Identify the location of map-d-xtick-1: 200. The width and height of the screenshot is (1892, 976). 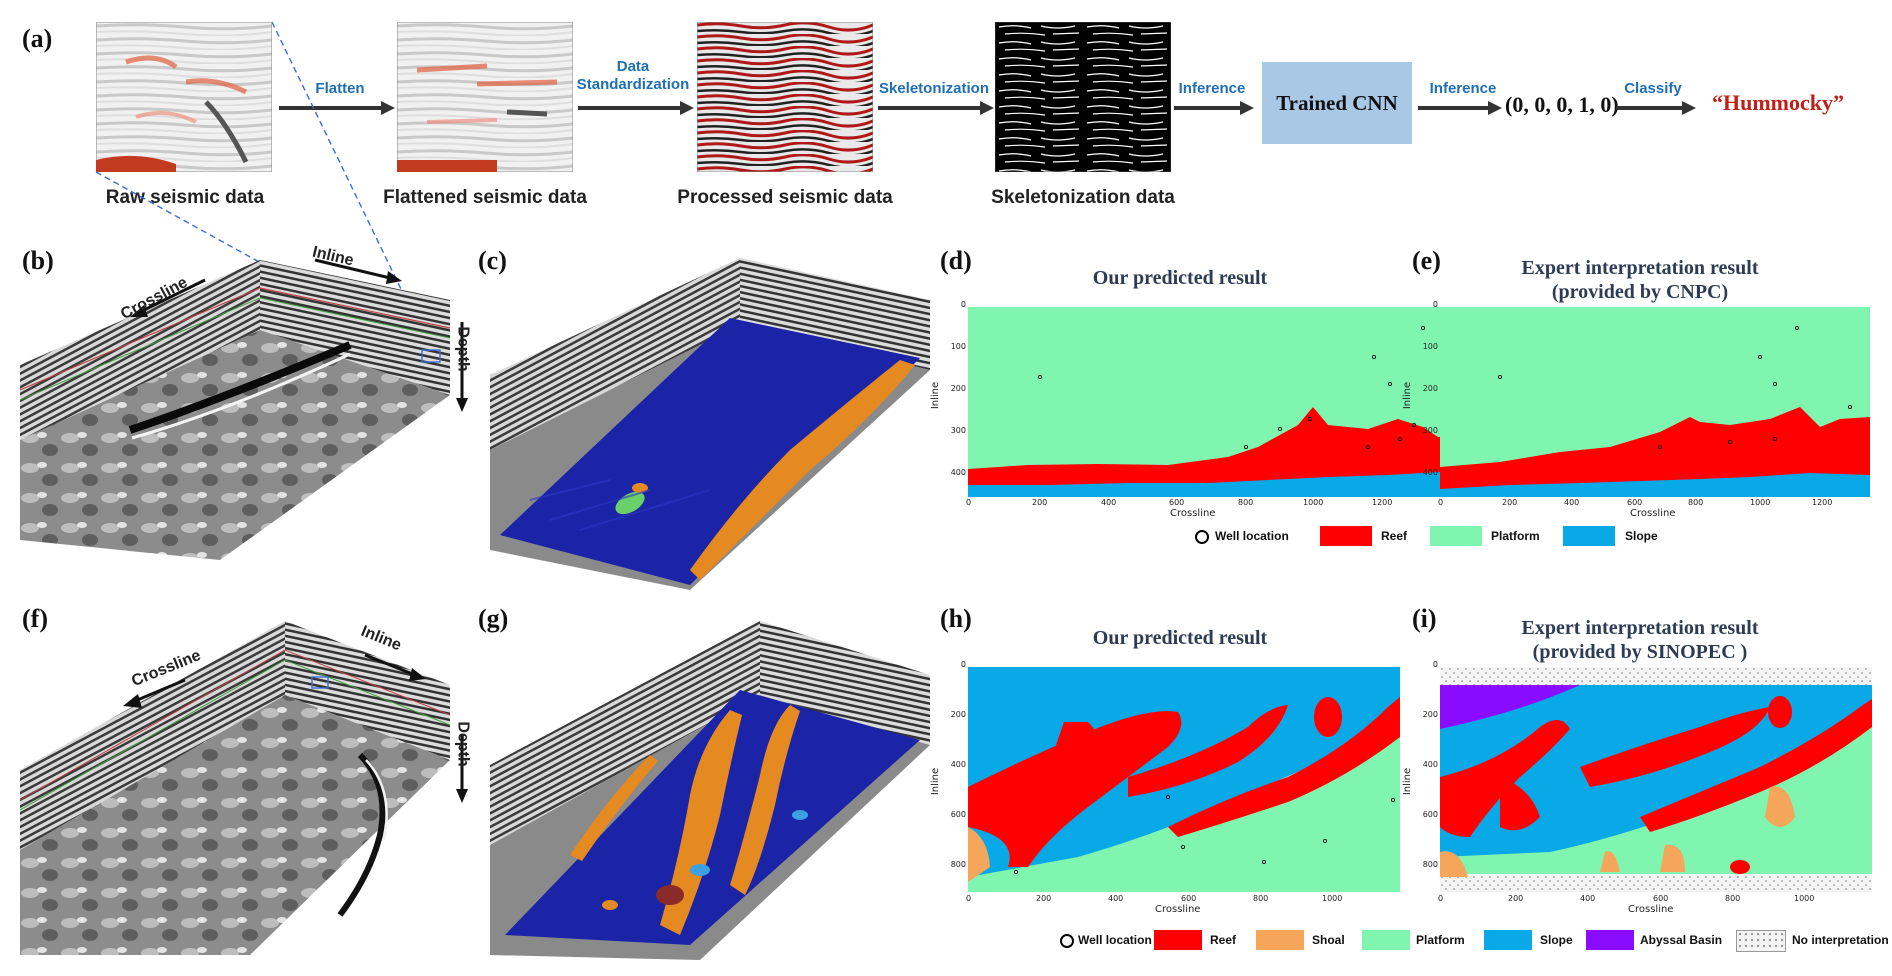
(1040, 502).